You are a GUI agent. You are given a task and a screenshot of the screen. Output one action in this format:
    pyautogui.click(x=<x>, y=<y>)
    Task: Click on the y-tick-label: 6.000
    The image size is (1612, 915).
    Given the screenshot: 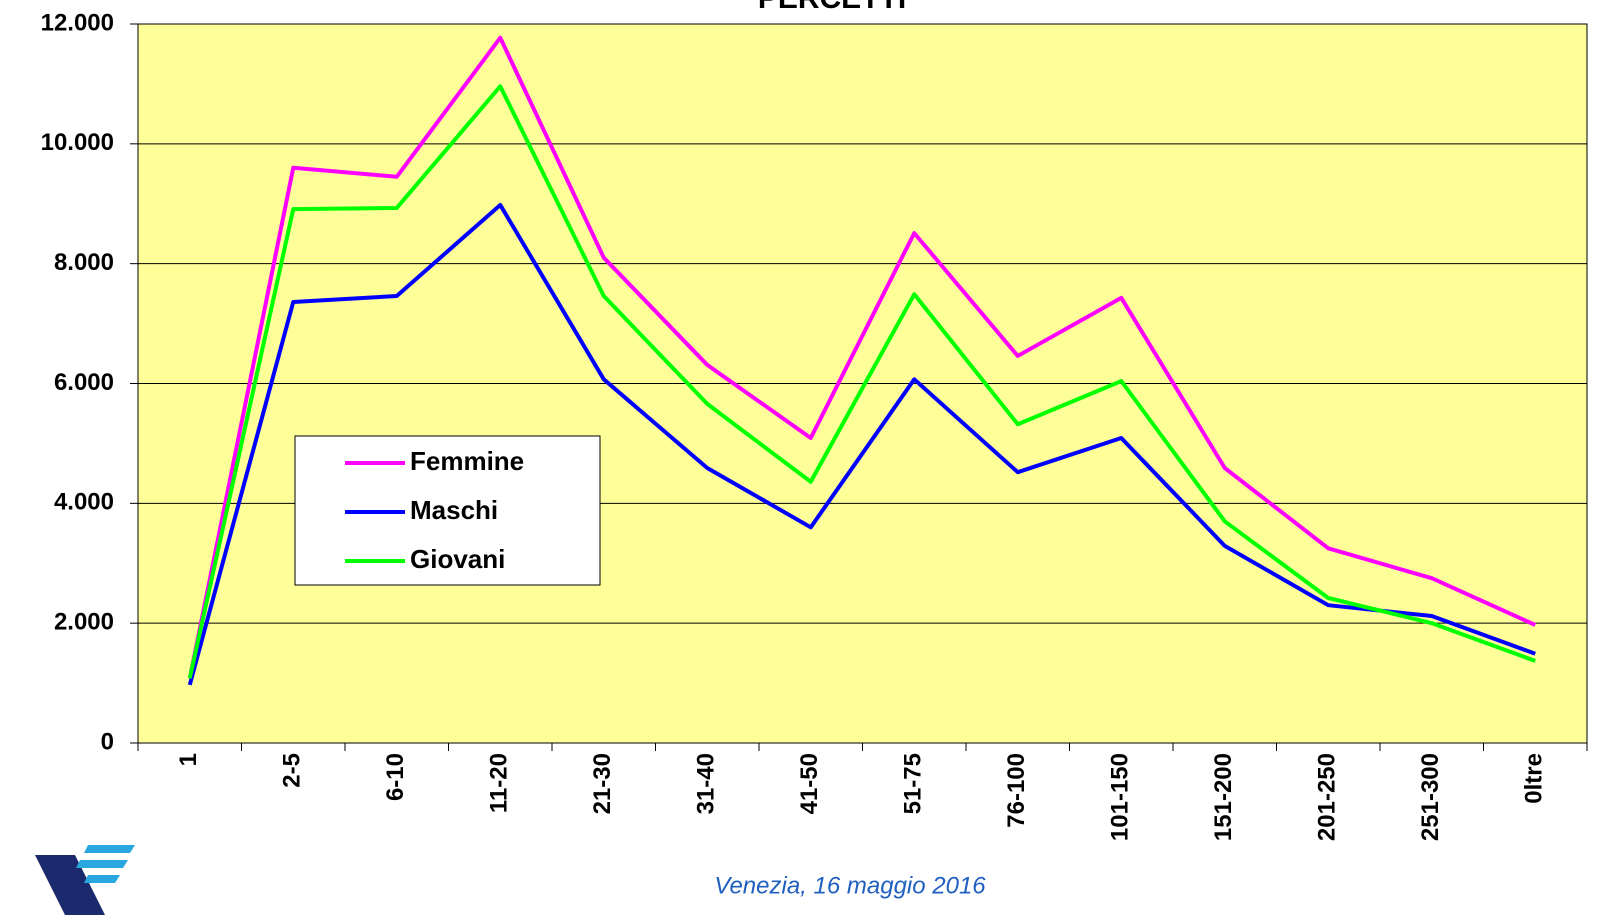 What is the action you would take?
    pyautogui.click(x=84, y=382)
    